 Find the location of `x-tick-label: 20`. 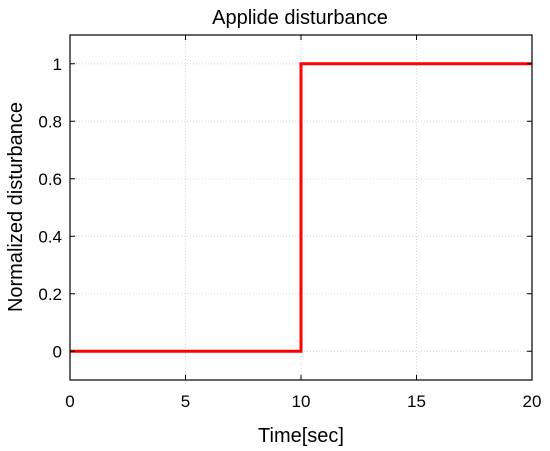

x-tick-label: 20 is located at coordinates (532, 401).